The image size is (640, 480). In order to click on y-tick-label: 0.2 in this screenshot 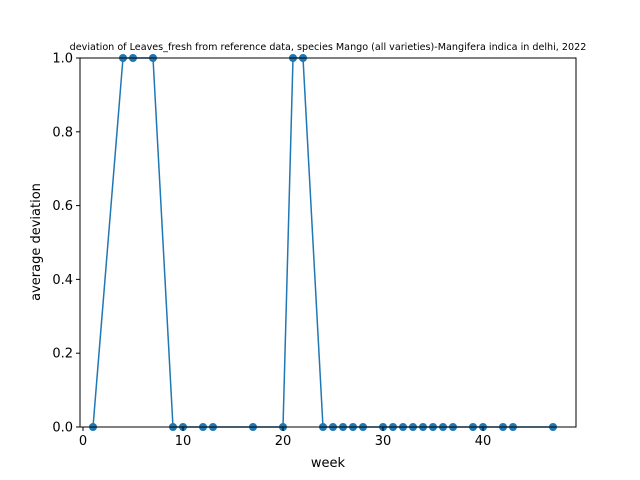, I will do `click(62, 354)`.